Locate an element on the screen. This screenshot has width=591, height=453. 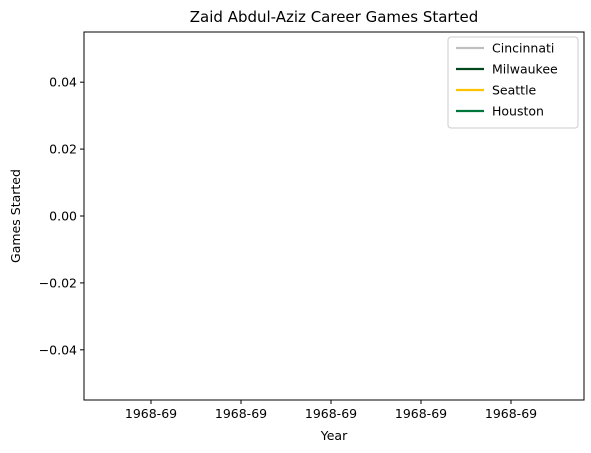
chart-title: Zaid Abdul-Aziz Career Games Started is located at coordinates (334, 17).